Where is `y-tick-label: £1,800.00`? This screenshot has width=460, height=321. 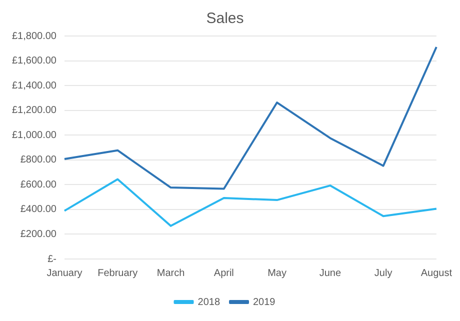
y-tick-label: £1,800.00 is located at coordinates (34, 36).